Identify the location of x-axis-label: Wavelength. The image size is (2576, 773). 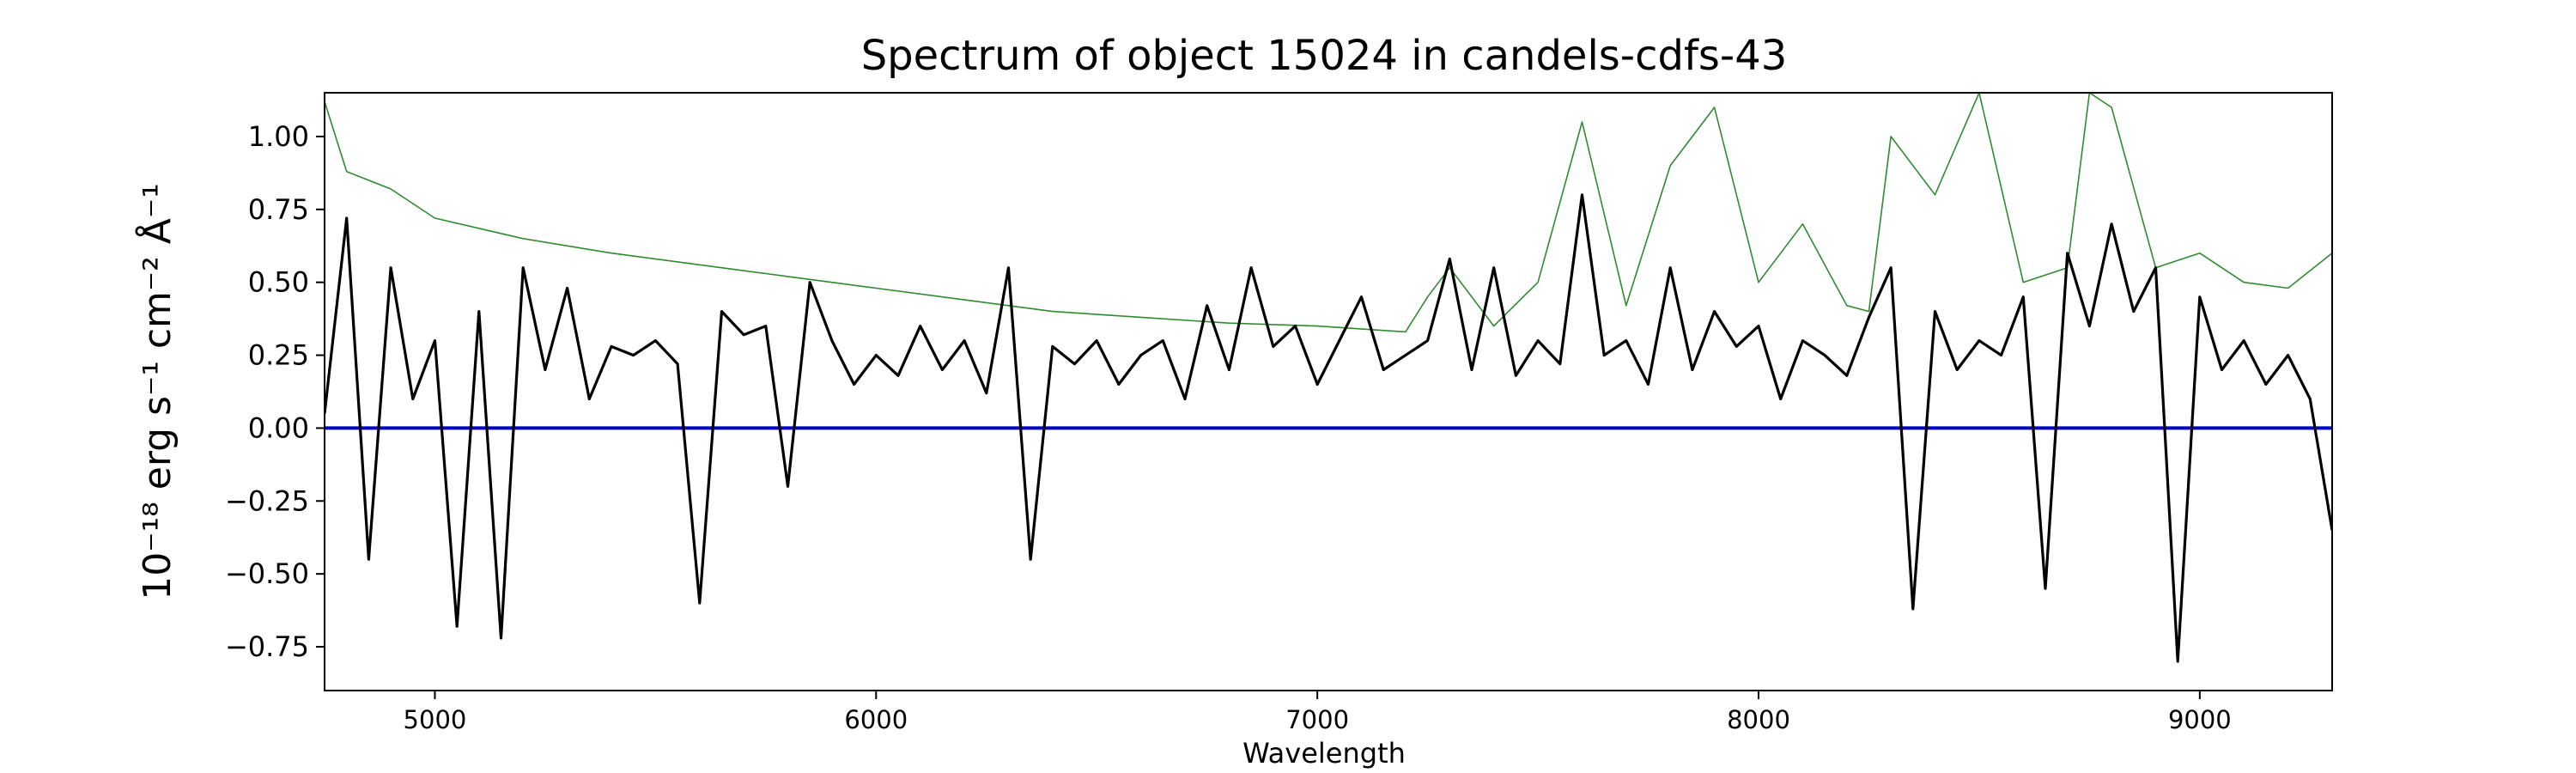
(1324, 753).